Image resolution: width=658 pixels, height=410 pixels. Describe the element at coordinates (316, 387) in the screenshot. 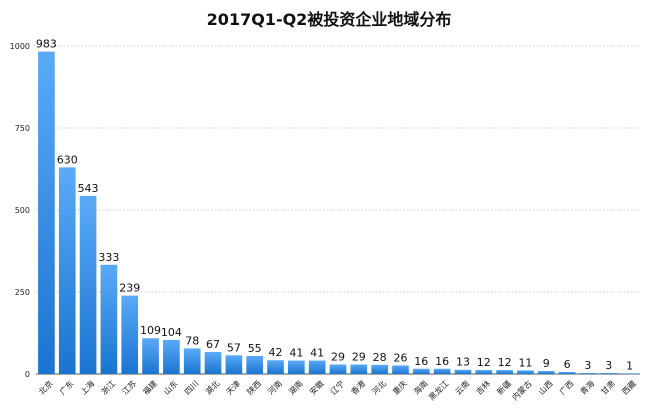

I see `x-tick-label: 安徽` at that location.